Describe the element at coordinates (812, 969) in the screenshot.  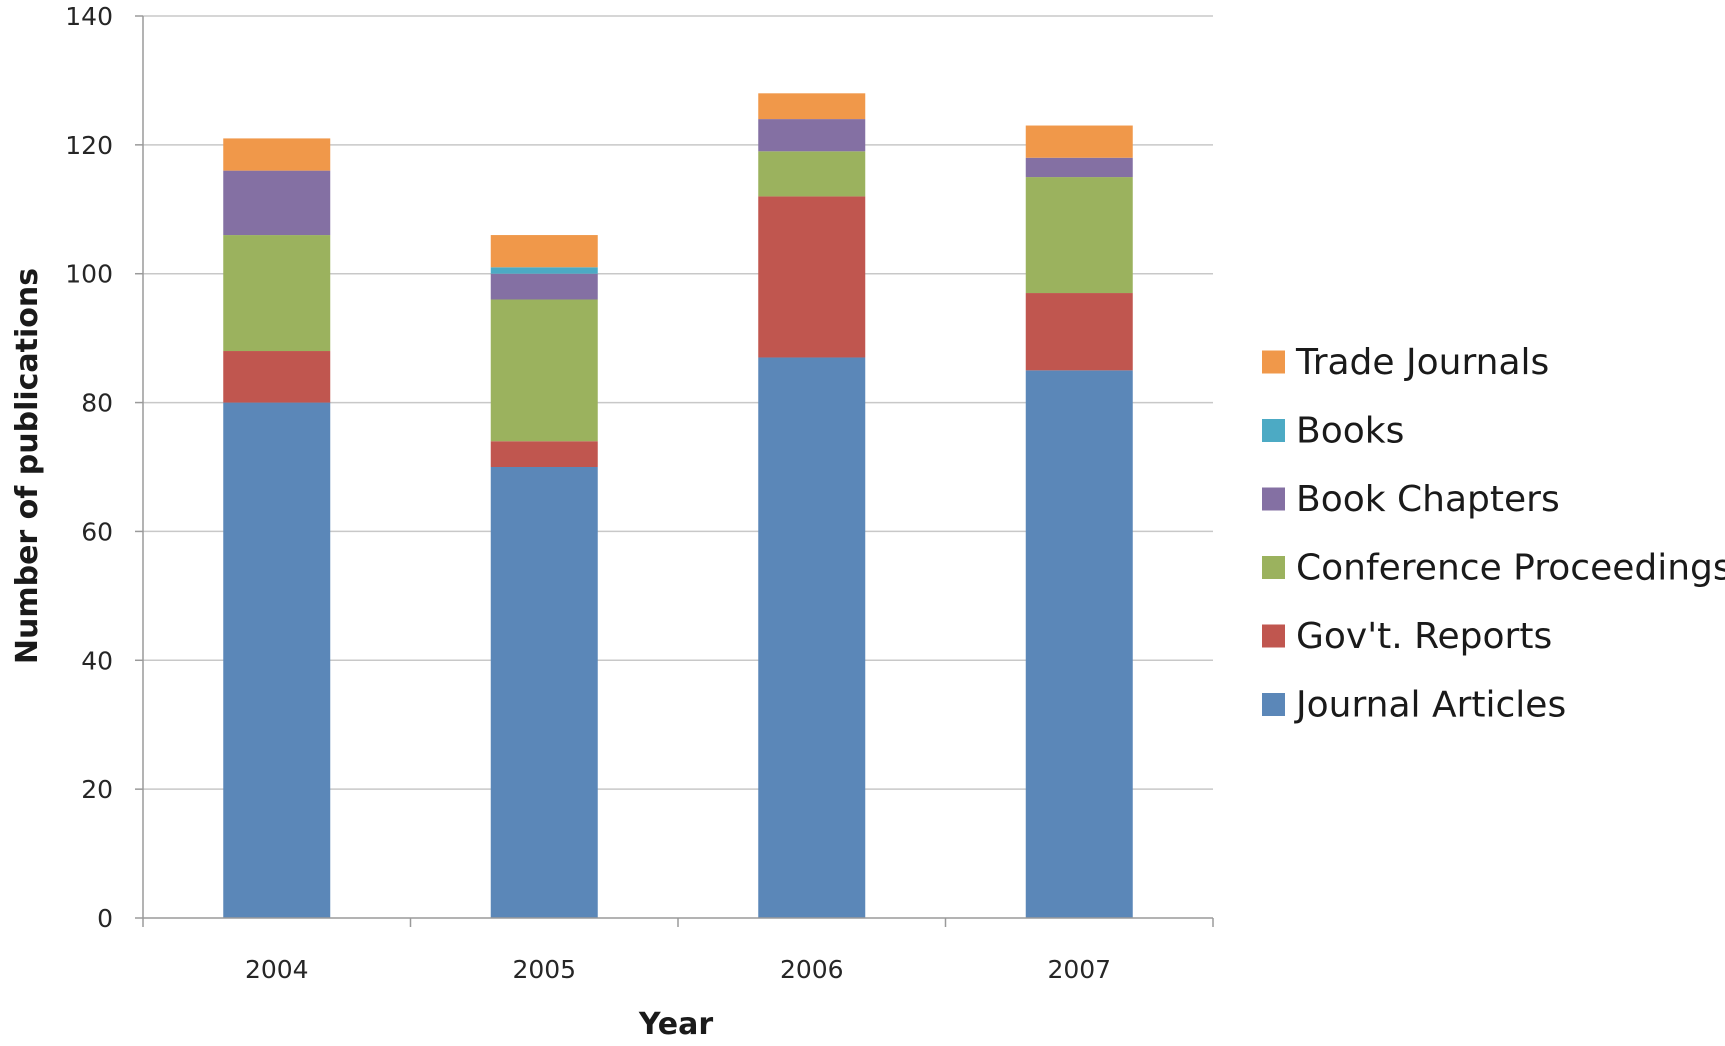
I see `x-tick-label: 2006` at that location.